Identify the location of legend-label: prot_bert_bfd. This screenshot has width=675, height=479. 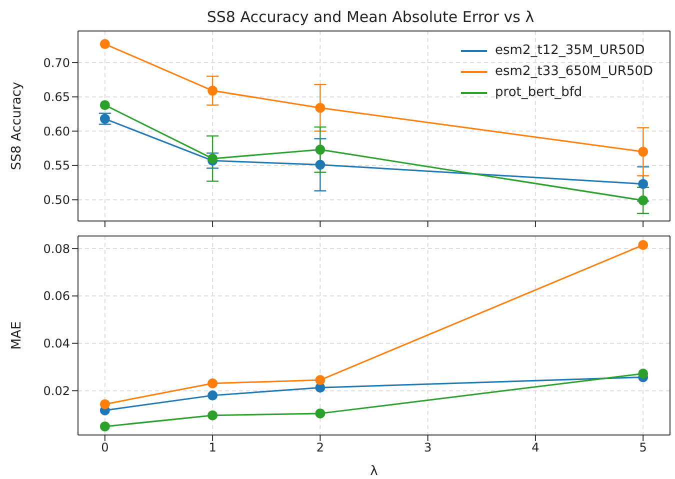
(538, 93).